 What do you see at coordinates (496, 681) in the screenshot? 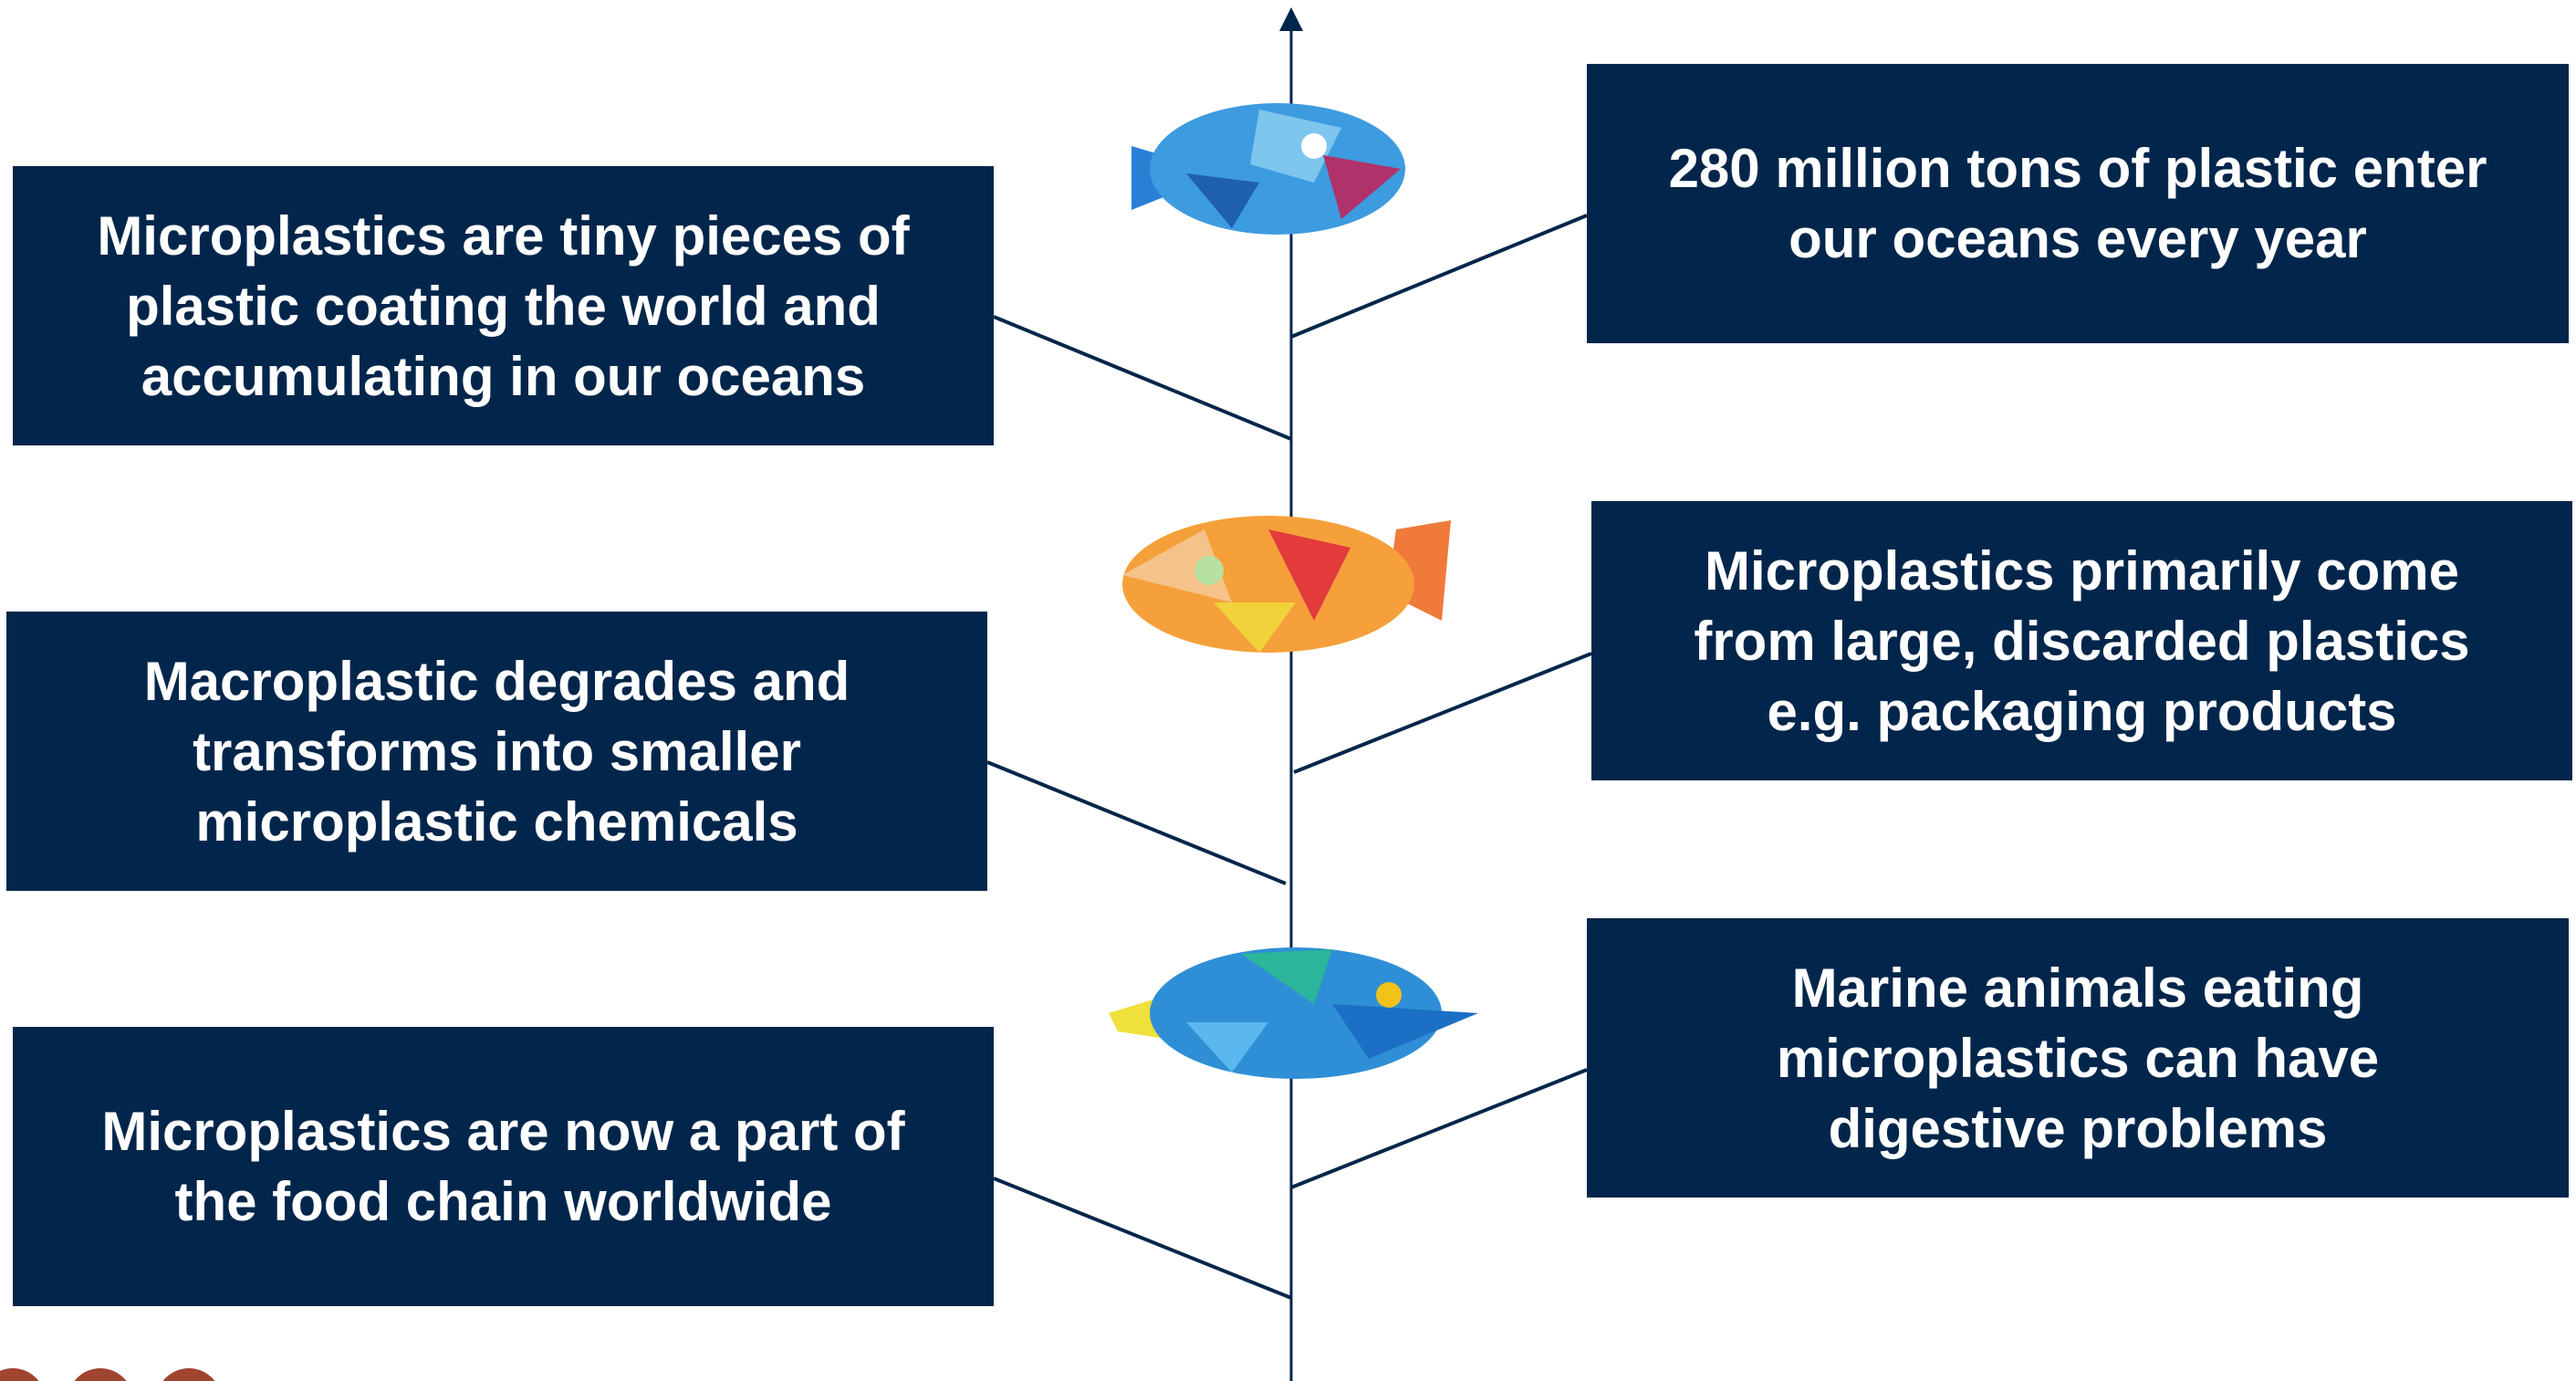
I see `text-line: Macroplastic degrades and` at bounding box center [496, 681].